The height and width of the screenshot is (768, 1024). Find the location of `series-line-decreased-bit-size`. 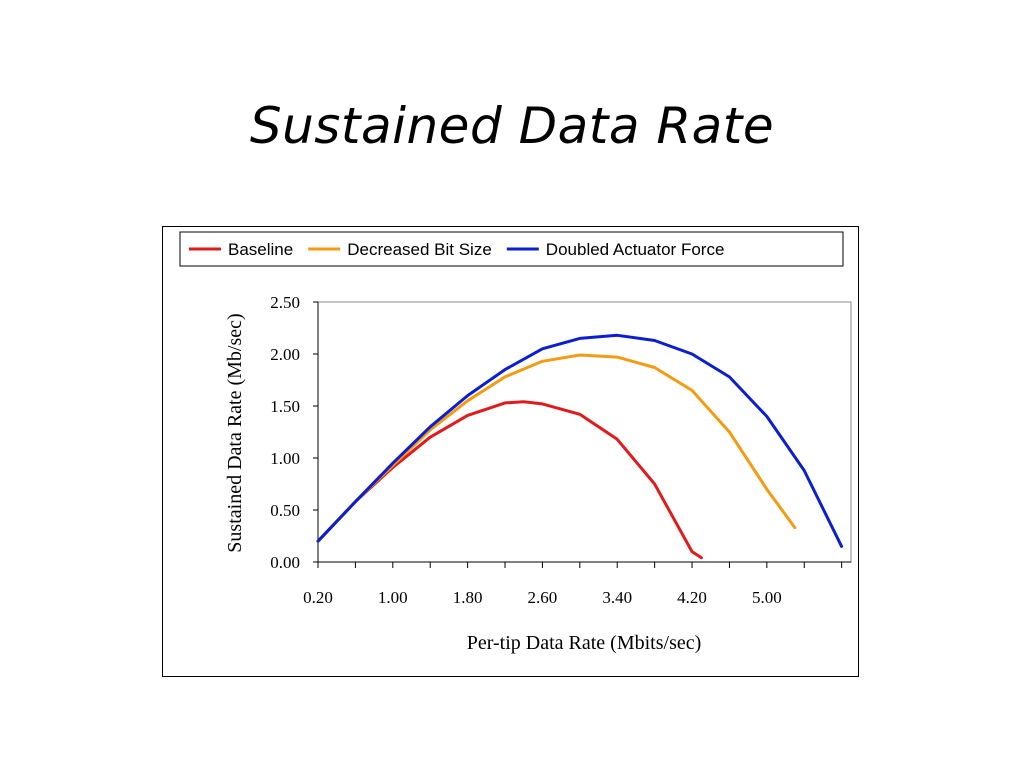

series-line-decreased-bit-size is located at coordinates (556, 448).